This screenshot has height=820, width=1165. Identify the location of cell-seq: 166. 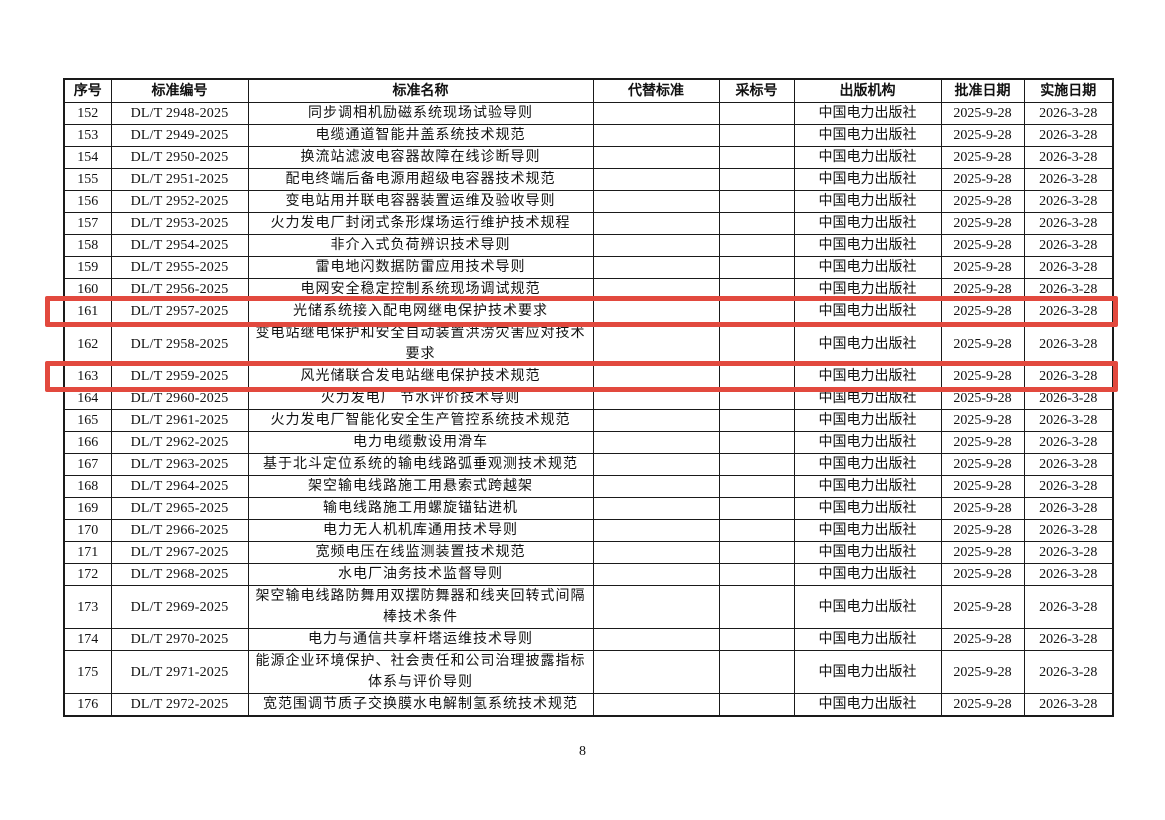
(87, 442).